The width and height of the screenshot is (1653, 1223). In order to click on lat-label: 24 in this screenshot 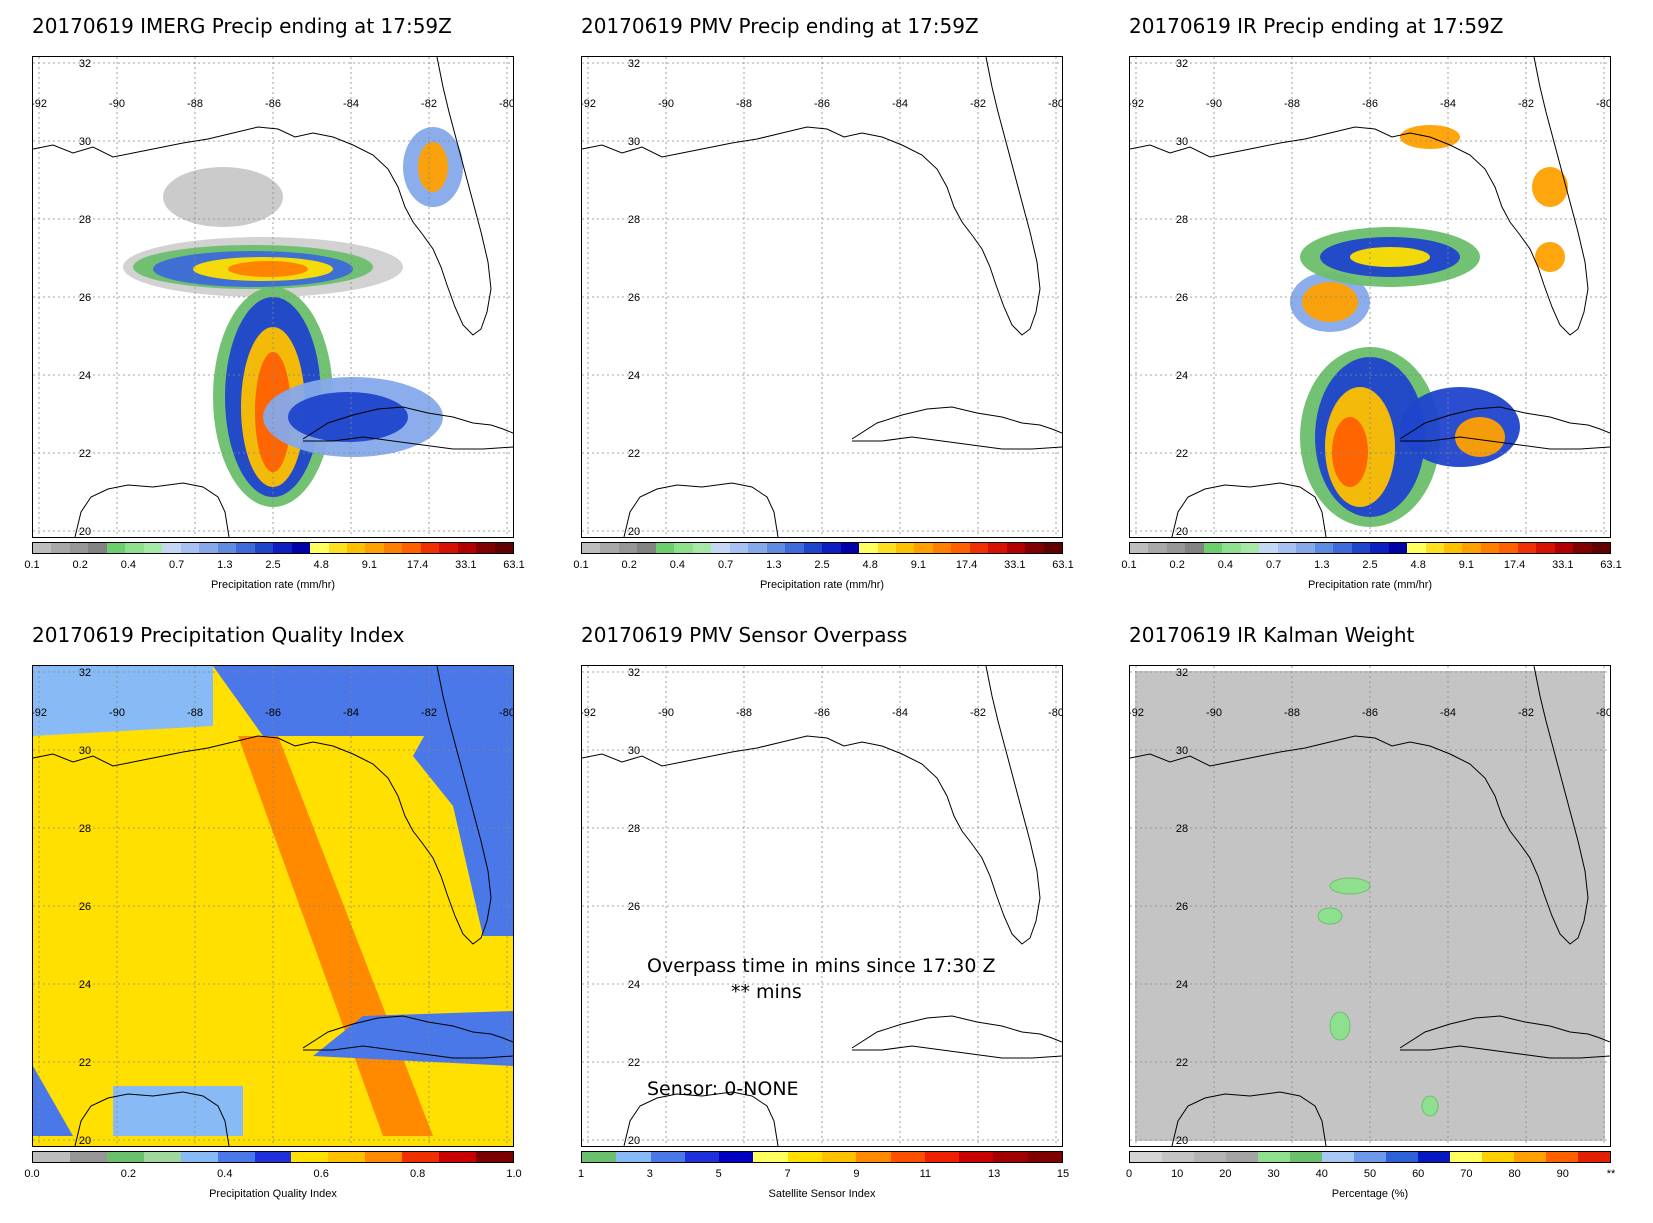, I will do `click(85, 376)`.